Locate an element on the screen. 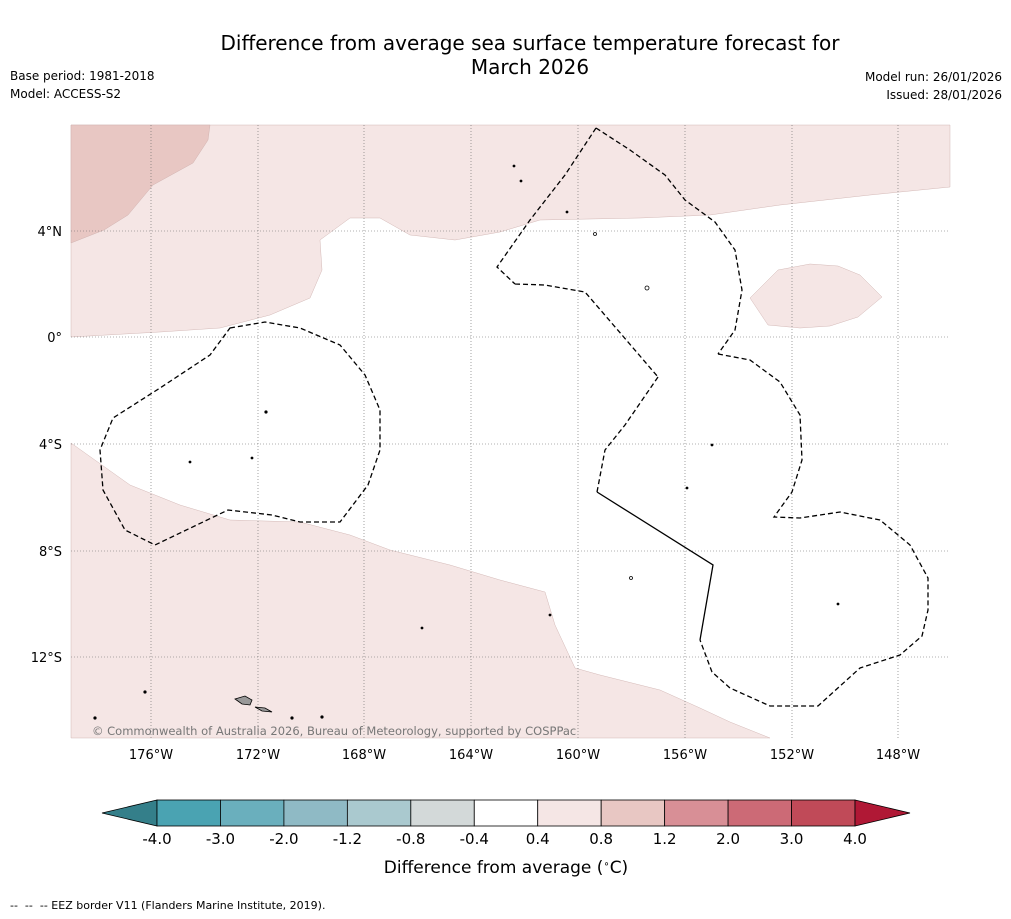 The width and height of the screenshot is (1011, 919). meta-left: Base period: 1981-2018 Model: ACCESS-S2 is located at coordinates (82, 85).